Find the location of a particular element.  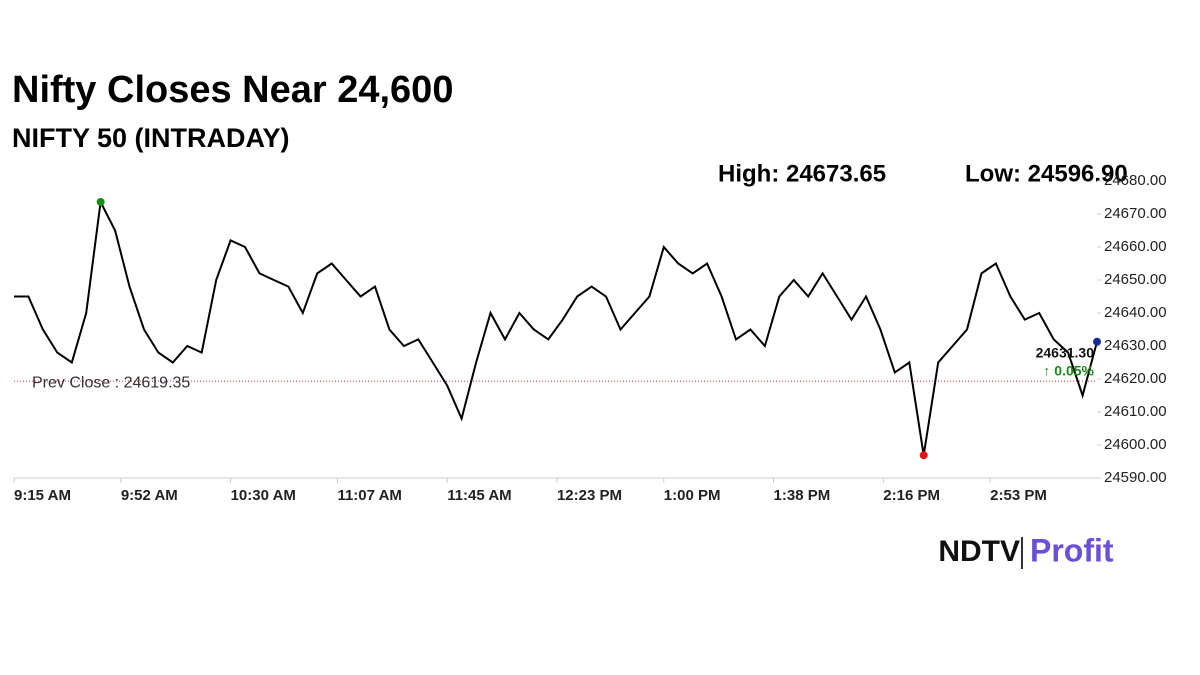

logo-ndtv: NDTV is located at coordinates (979, 551).